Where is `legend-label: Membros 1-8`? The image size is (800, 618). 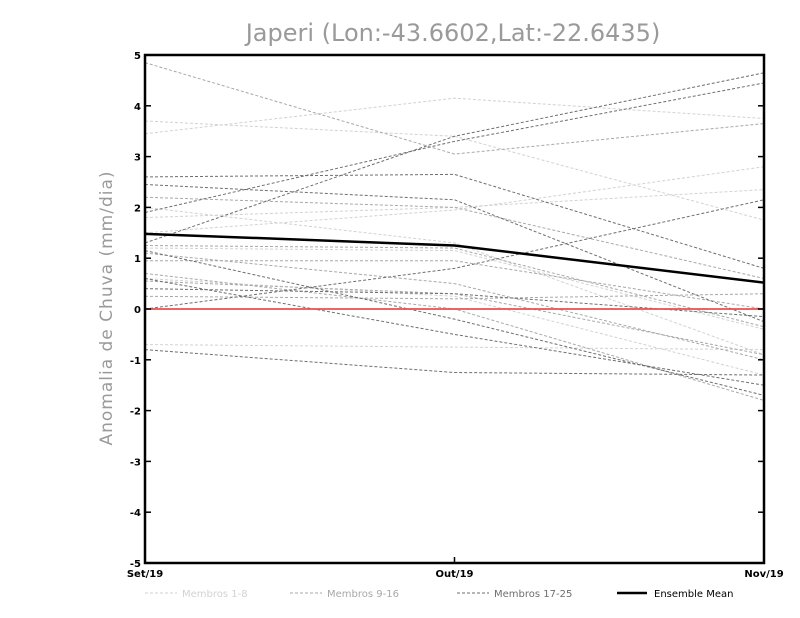
legend-label: Membros 1-8 is located at coordinates (215, 594).